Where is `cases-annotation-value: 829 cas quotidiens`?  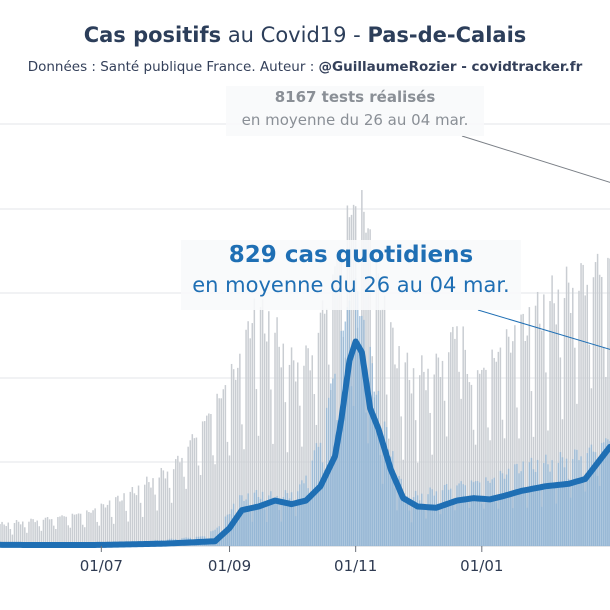
cases-annotation-value: 829 cas quotidiens is located at coordinates (351, 255).